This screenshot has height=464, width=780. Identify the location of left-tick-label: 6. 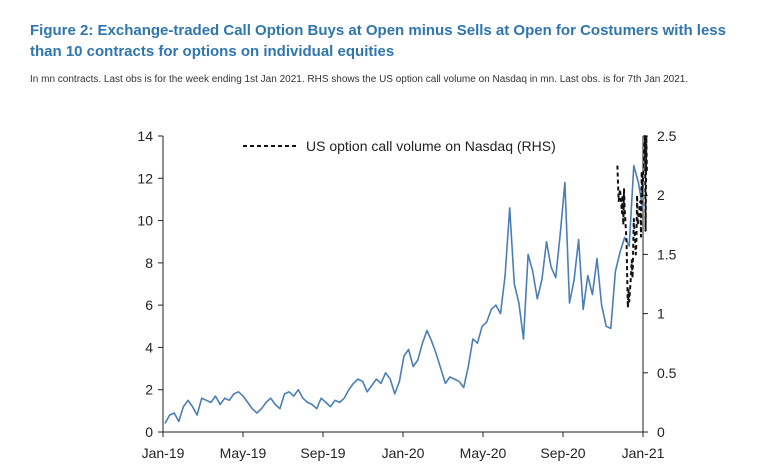
(149, 305).